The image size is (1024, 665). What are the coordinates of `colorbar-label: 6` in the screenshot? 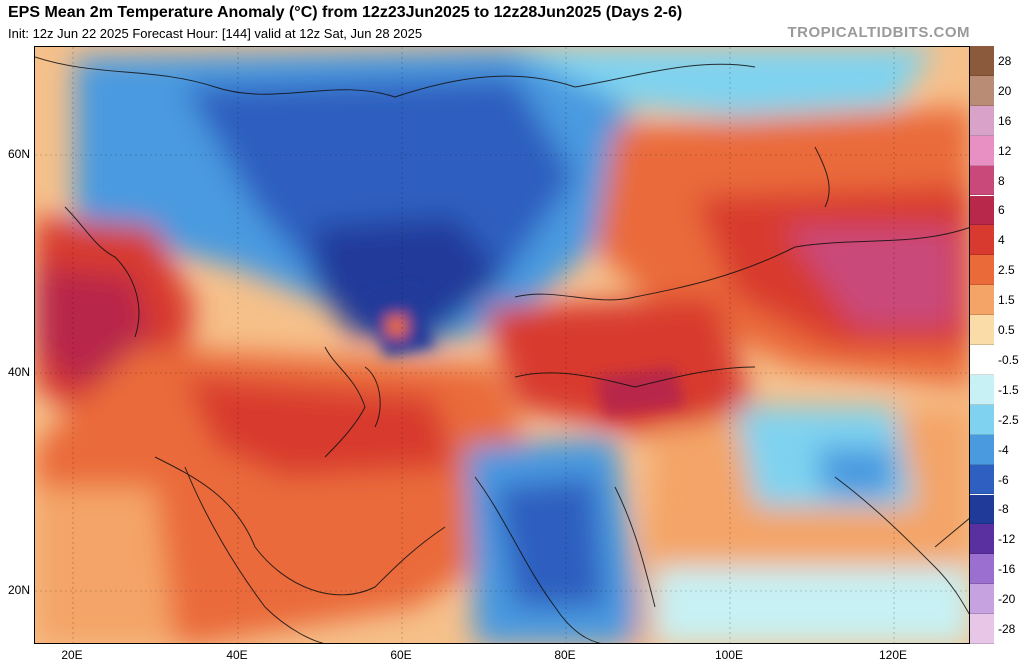 It's located at (1001, 210).